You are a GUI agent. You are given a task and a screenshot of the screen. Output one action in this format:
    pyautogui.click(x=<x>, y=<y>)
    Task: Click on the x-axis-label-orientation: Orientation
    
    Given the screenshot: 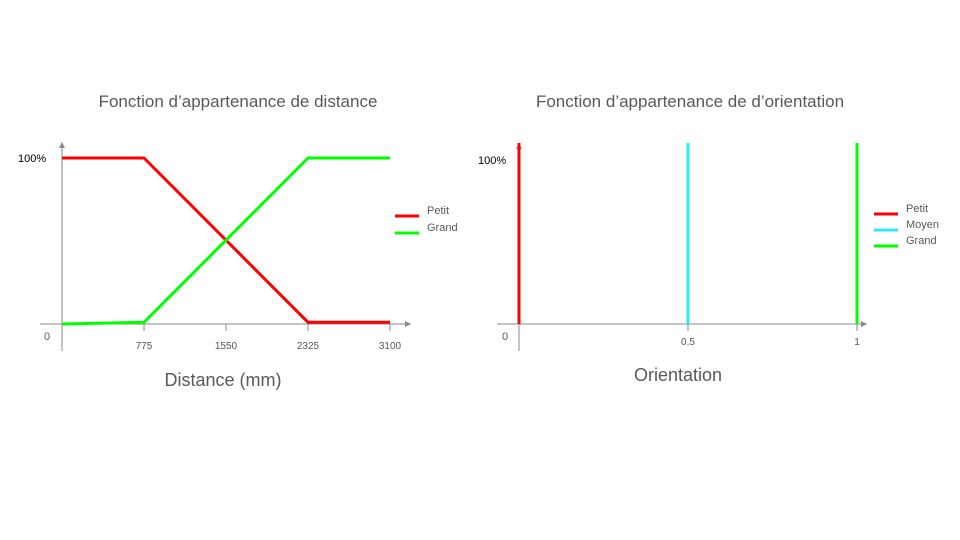 What is the action you would take?
    pyautogui.click(x=678, y=375)
    